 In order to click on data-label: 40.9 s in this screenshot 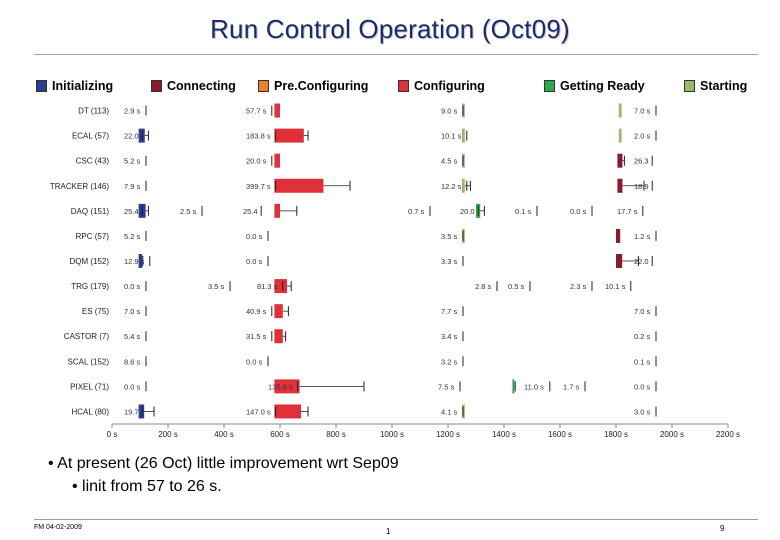, I will do `click(256, 311)`.